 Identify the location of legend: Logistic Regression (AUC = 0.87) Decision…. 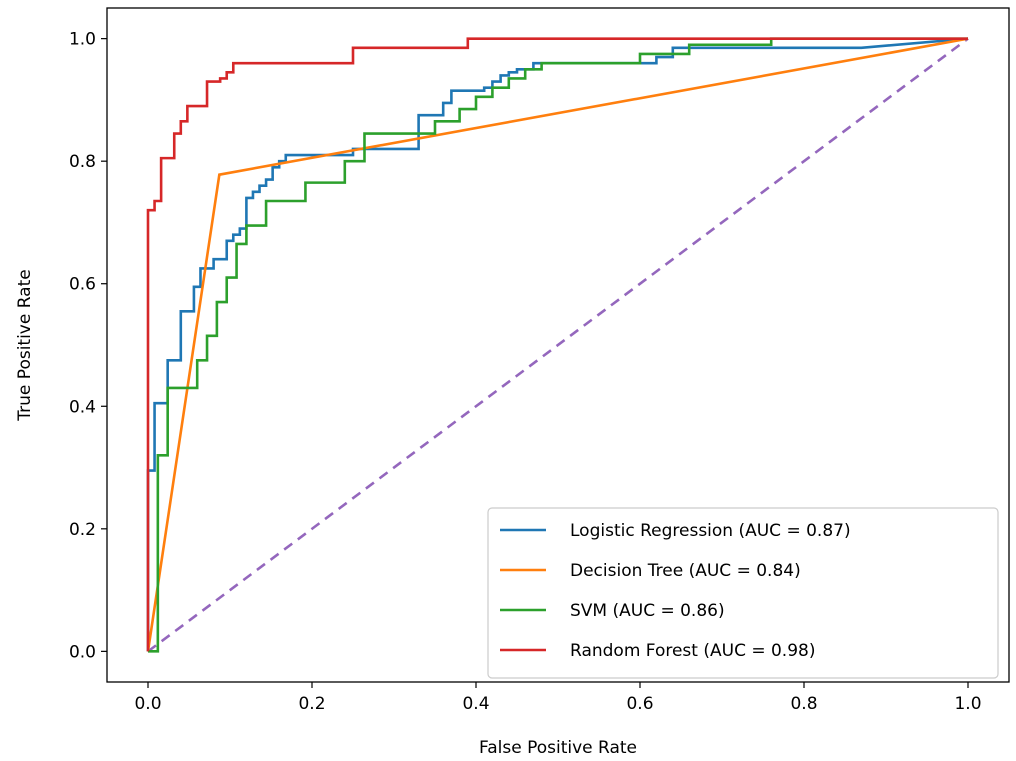
(743, 593).